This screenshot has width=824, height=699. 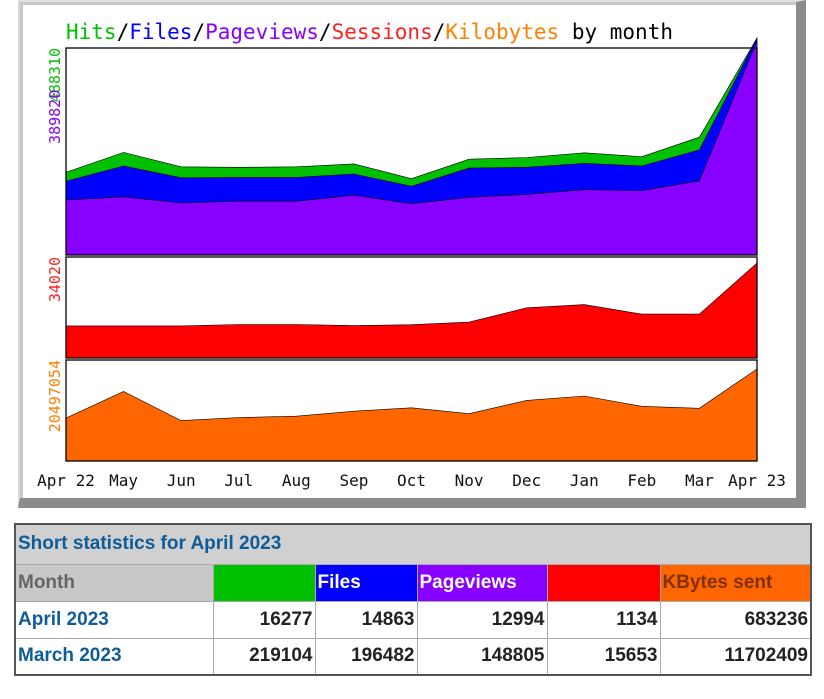 I want to click on month-link: March 2023, so click(x=114, y=656).